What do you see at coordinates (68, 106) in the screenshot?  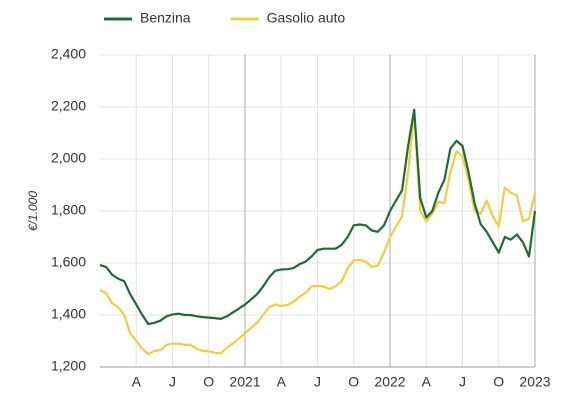 I see `y-tick-label: 2,200` at bounding box center [68, 106].